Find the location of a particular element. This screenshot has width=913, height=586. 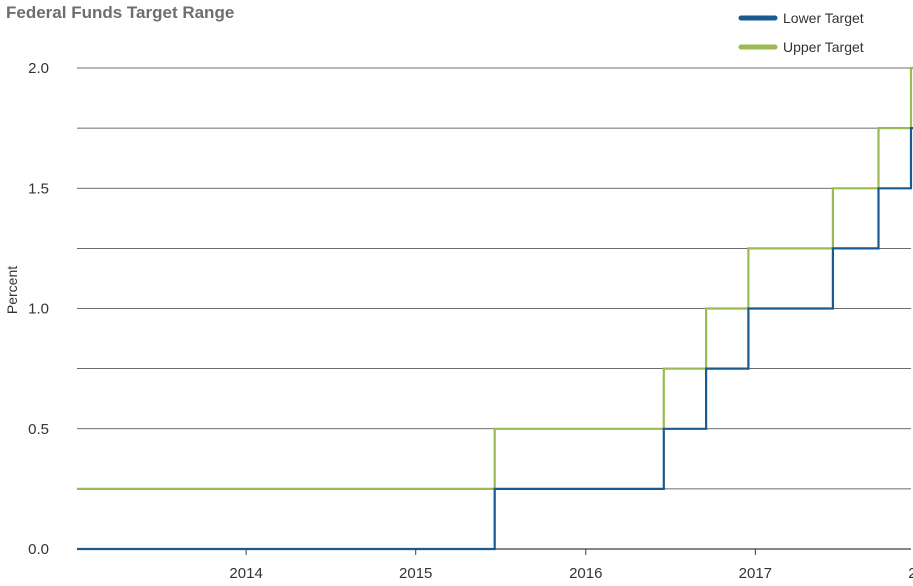

chart-title: Federal Funds Target Range is located at coordinates (120, 12).